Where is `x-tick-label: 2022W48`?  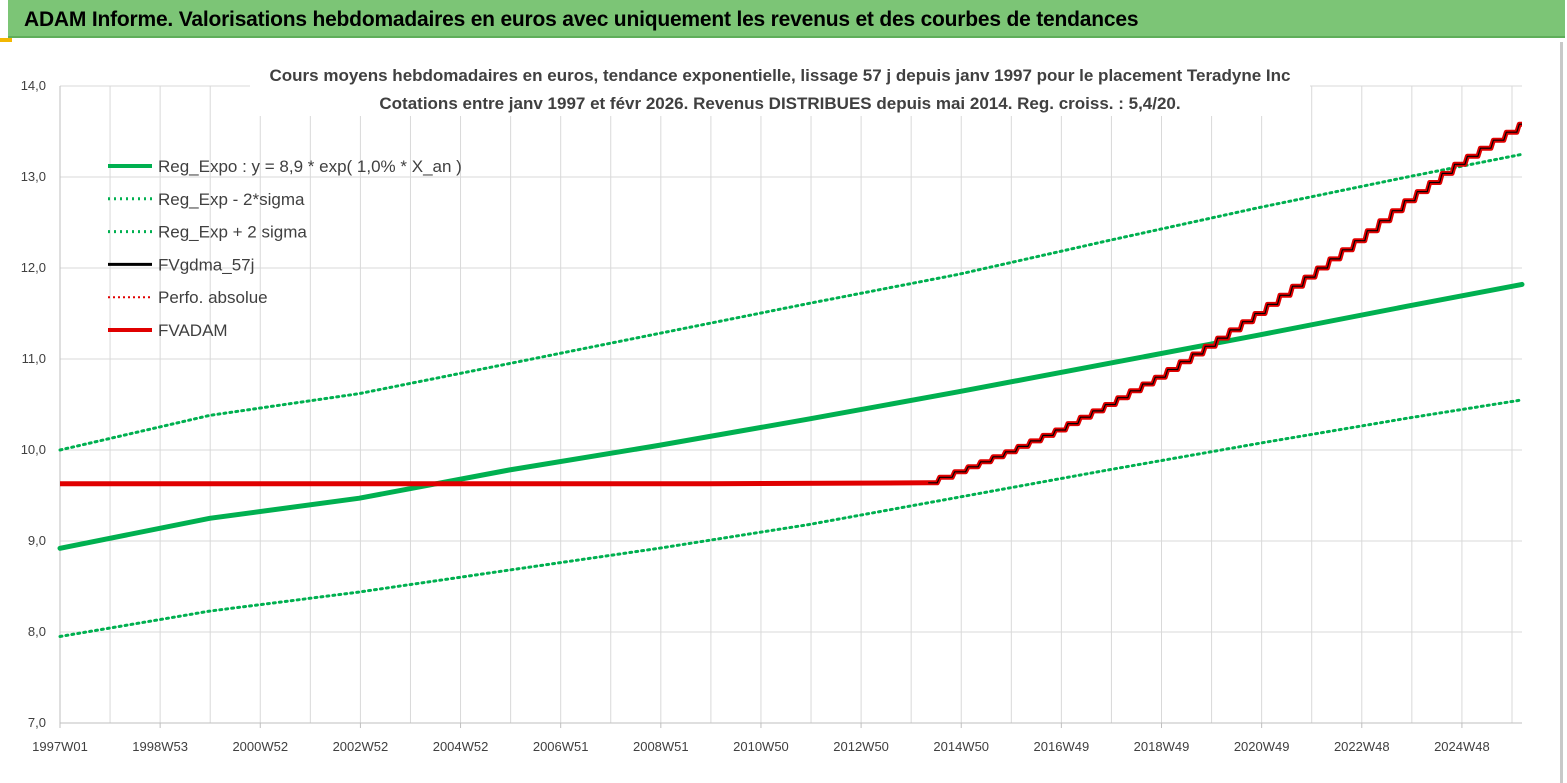 x-tick-label: 2022W48 is located at coordinates (1362, 746).